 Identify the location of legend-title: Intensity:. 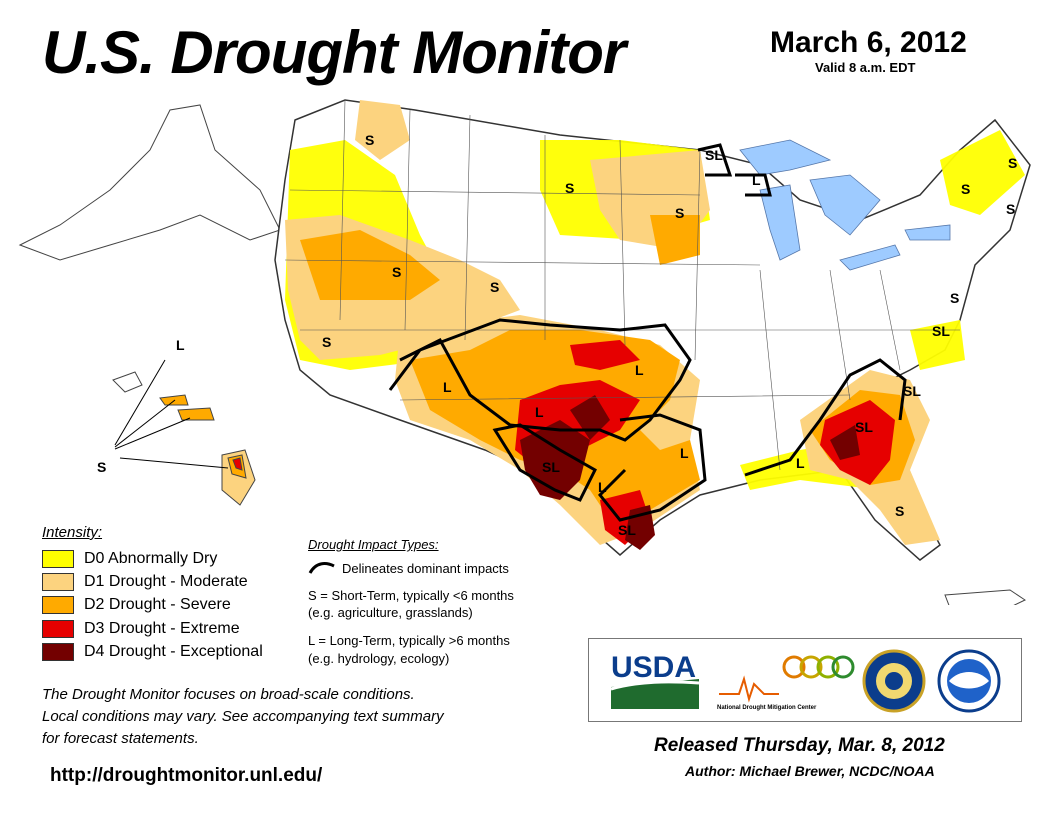
(72, 532).